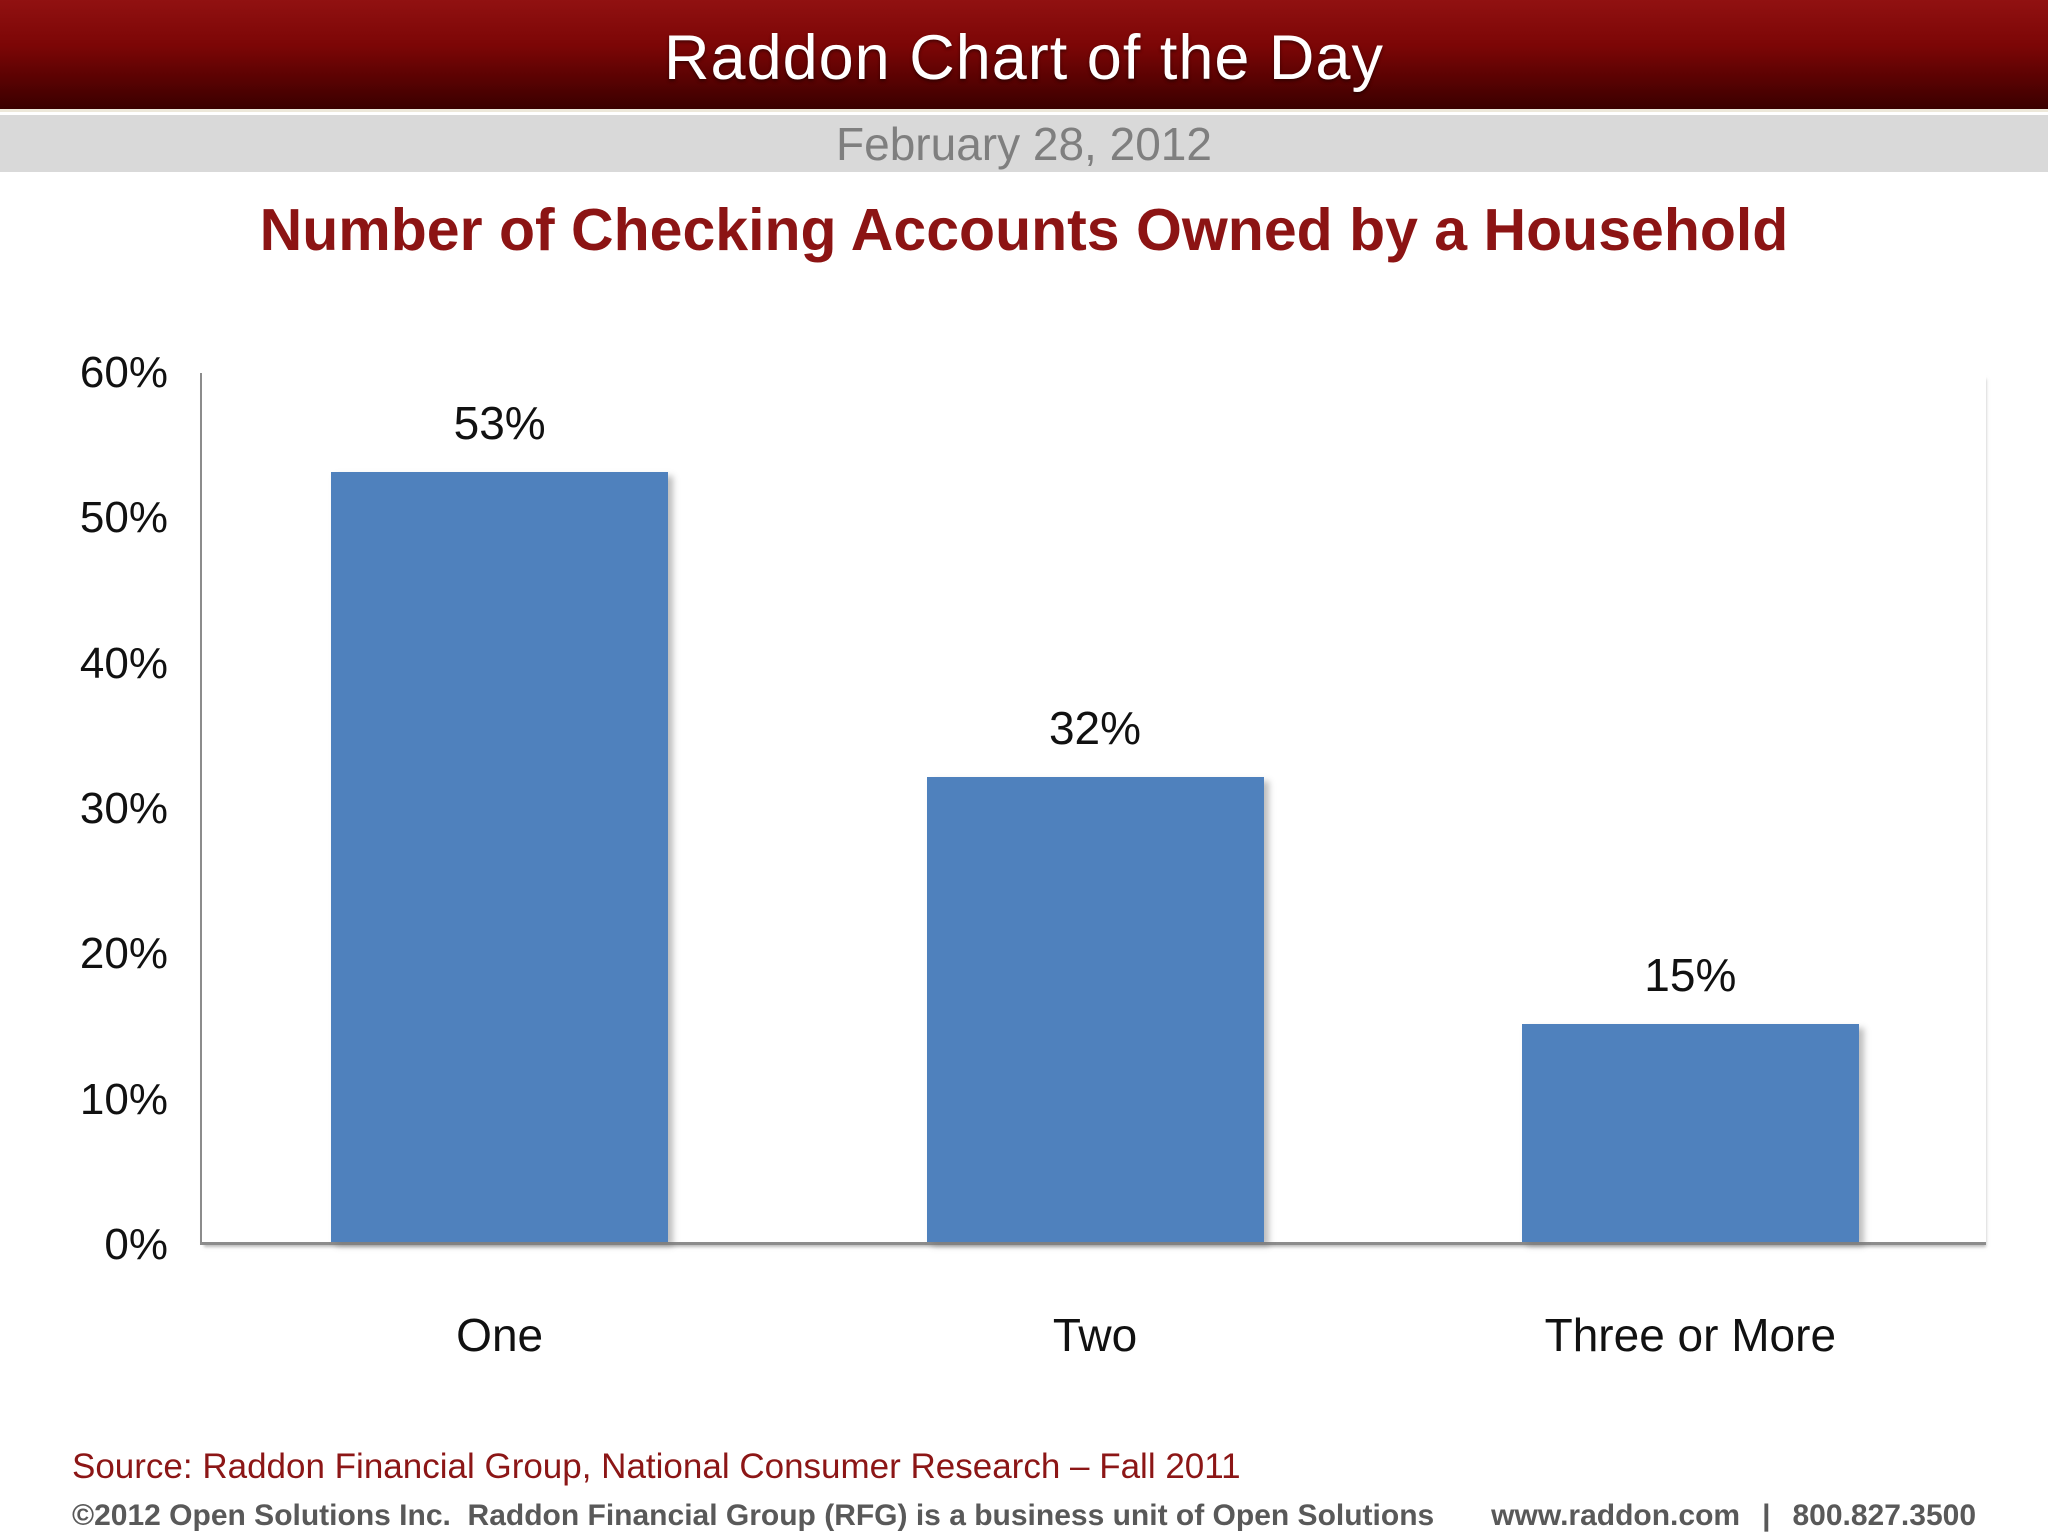 The width and height of the screenshot is (2048, 1536). What do you see at coordinates (500, 1335) in the screenshot?
I see `x-axis-category-label: One` at bounding box center [500, 1335].